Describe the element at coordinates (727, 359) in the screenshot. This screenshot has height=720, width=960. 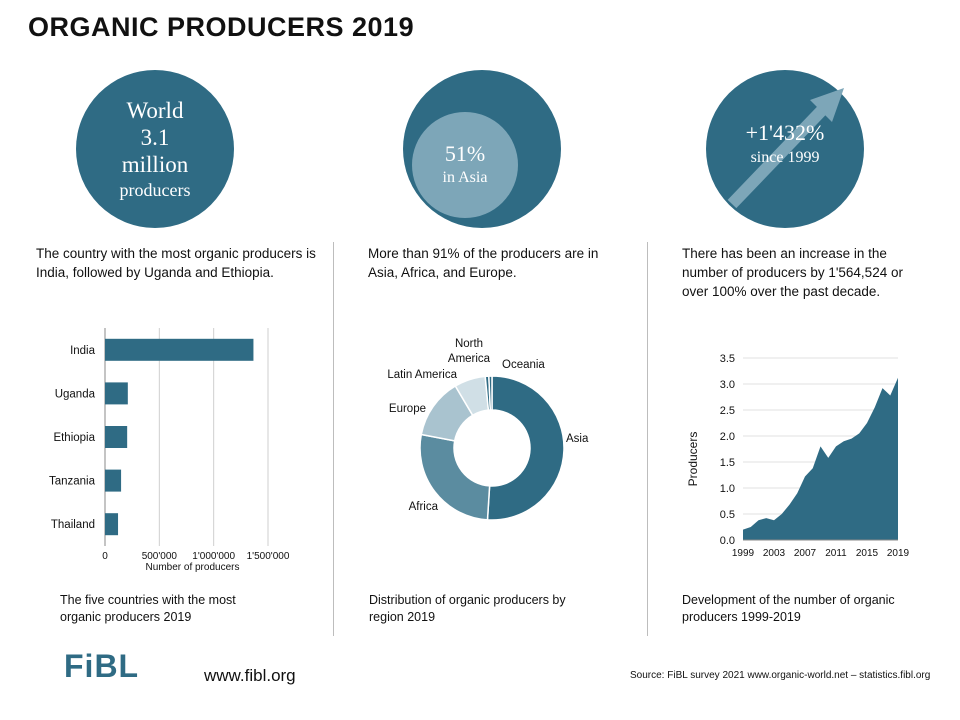
I see `area-y-tick-label: 3.5` at that location.